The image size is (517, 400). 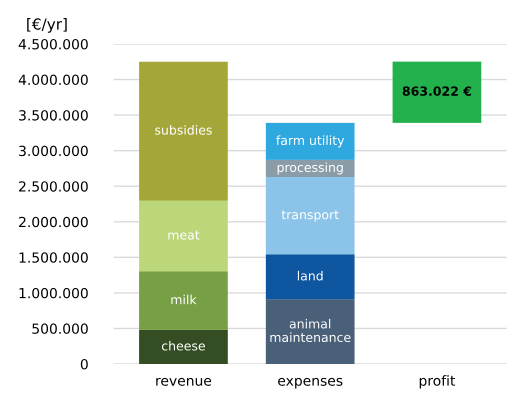 I want to click on data-label: 863.022 €, so click(x=437, y=91).